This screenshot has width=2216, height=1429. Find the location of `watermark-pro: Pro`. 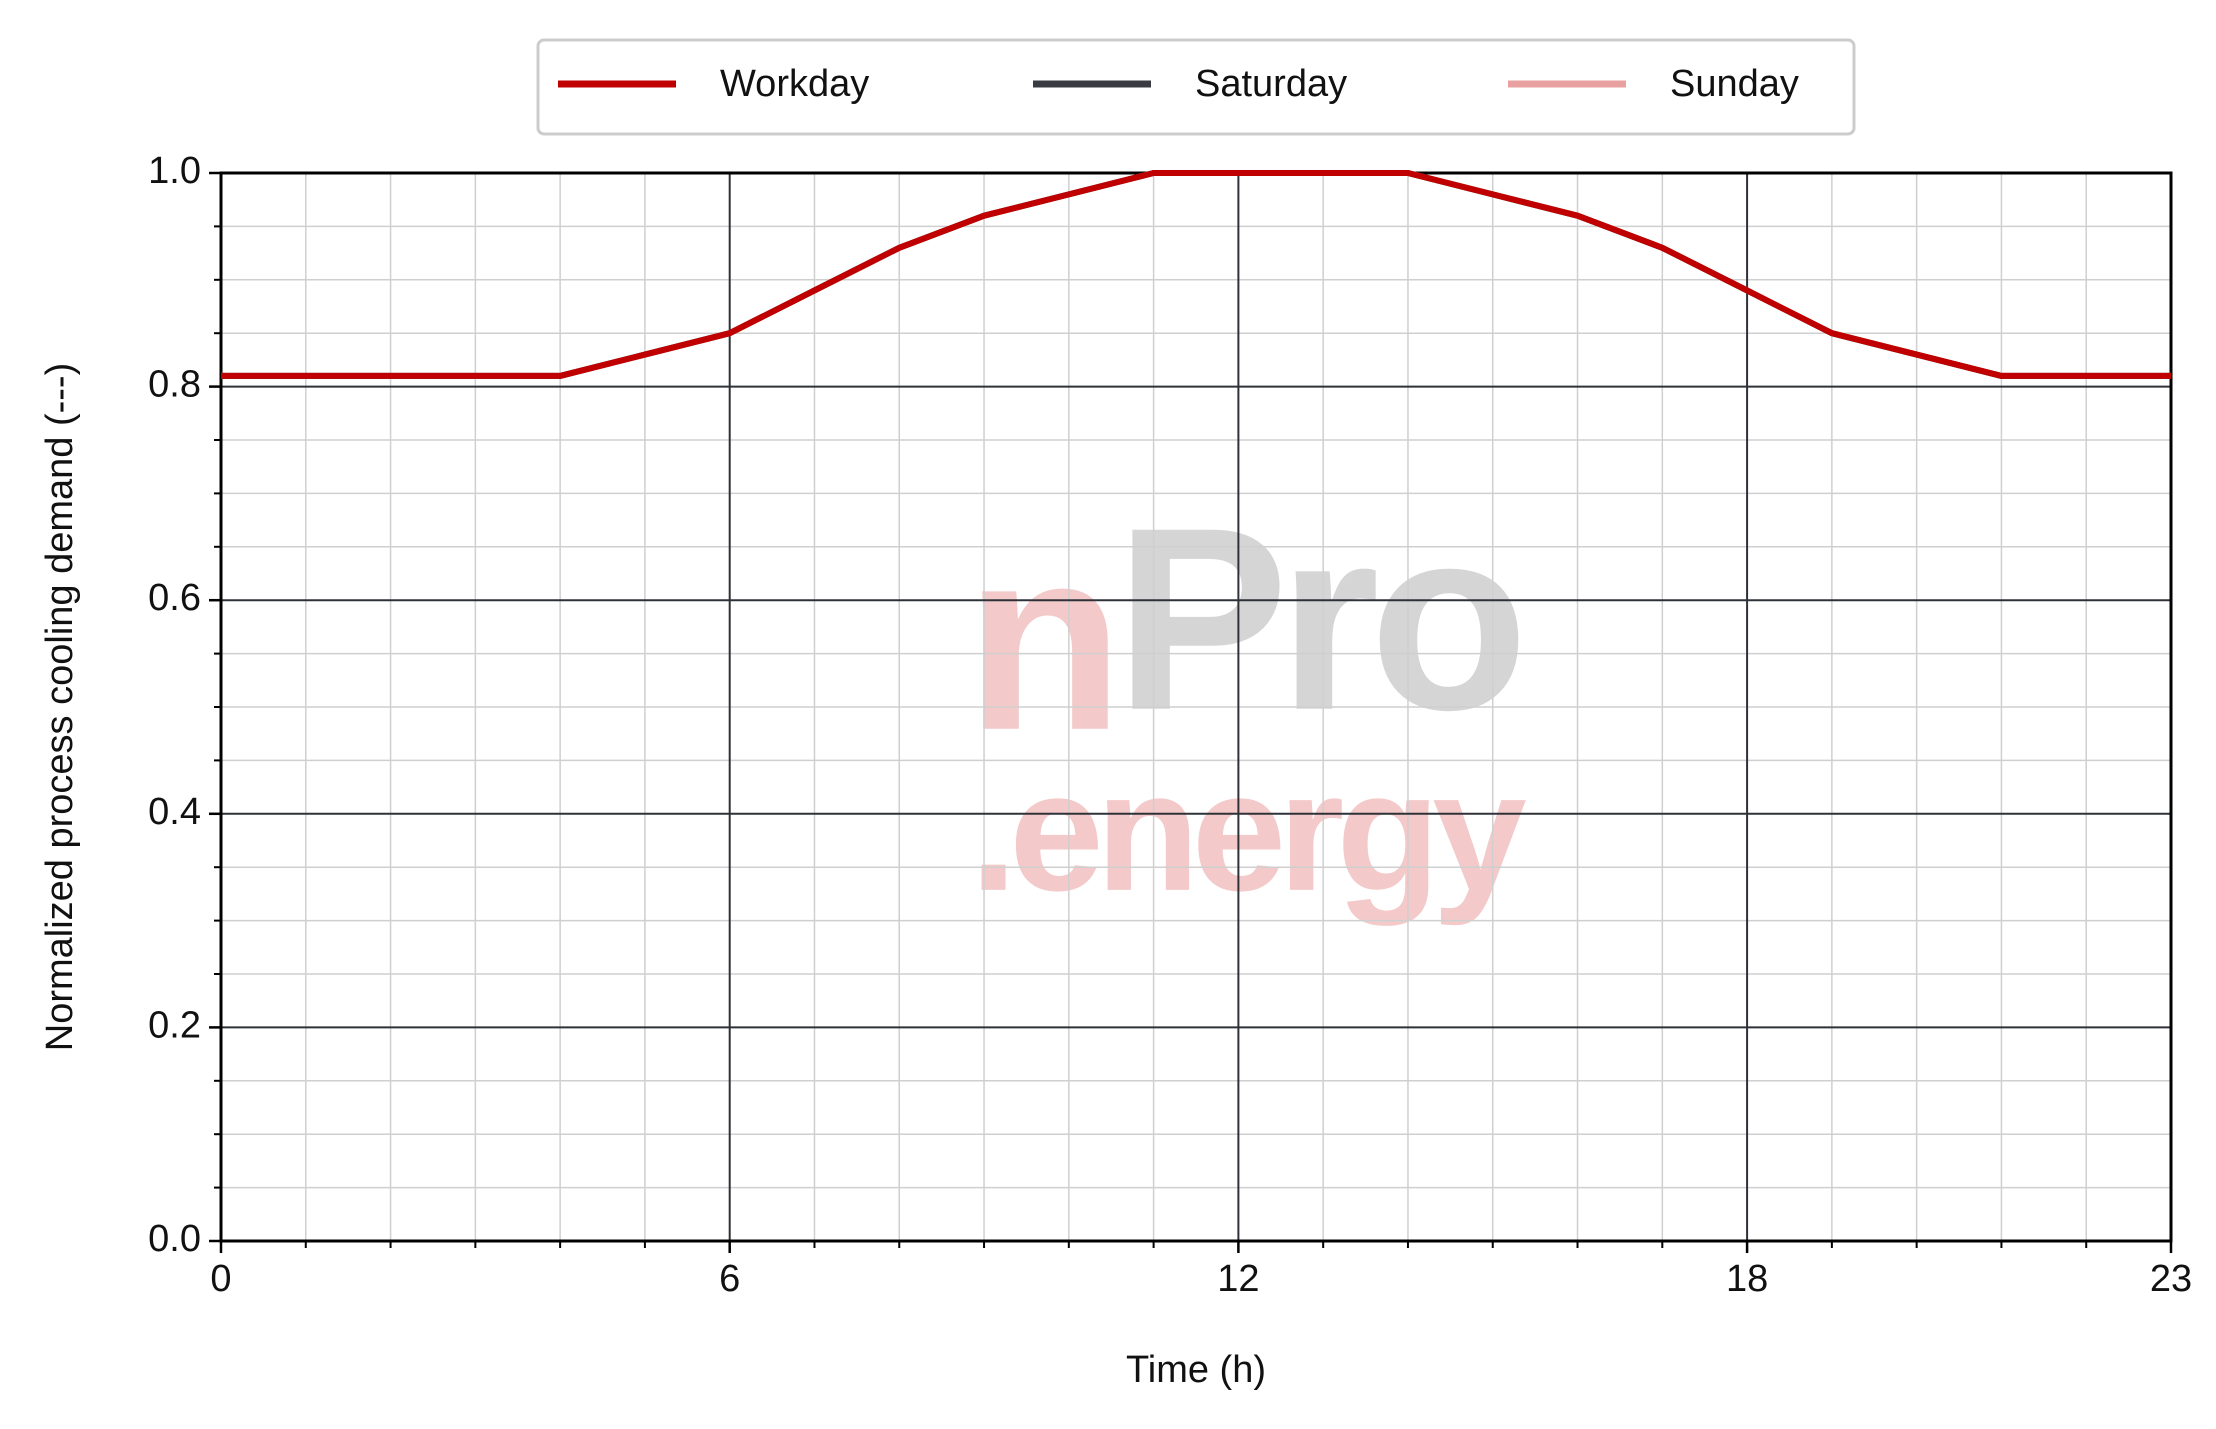

watermark-pro: Pro is located at coordinates (1317, 620).